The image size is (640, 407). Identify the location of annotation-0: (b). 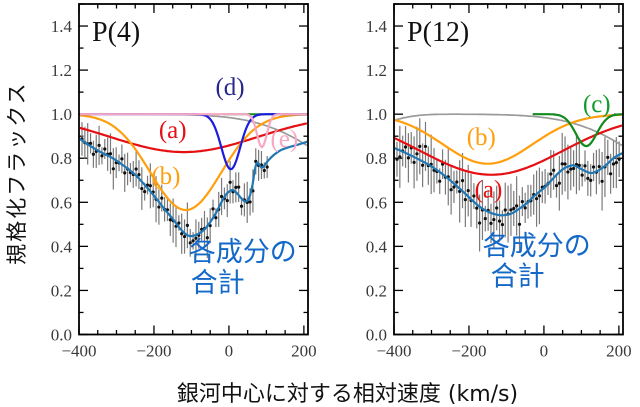
(481, 137).